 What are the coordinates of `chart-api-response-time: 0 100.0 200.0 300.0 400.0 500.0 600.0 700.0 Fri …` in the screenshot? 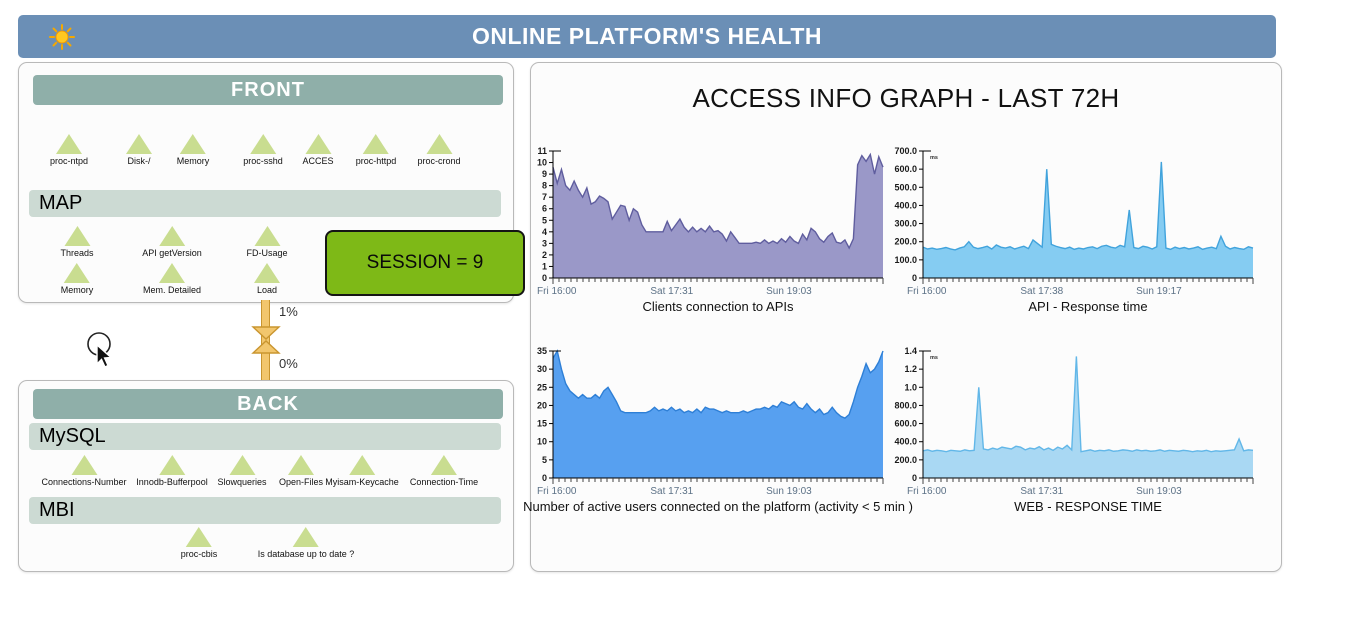 It's located at (1072, 231).